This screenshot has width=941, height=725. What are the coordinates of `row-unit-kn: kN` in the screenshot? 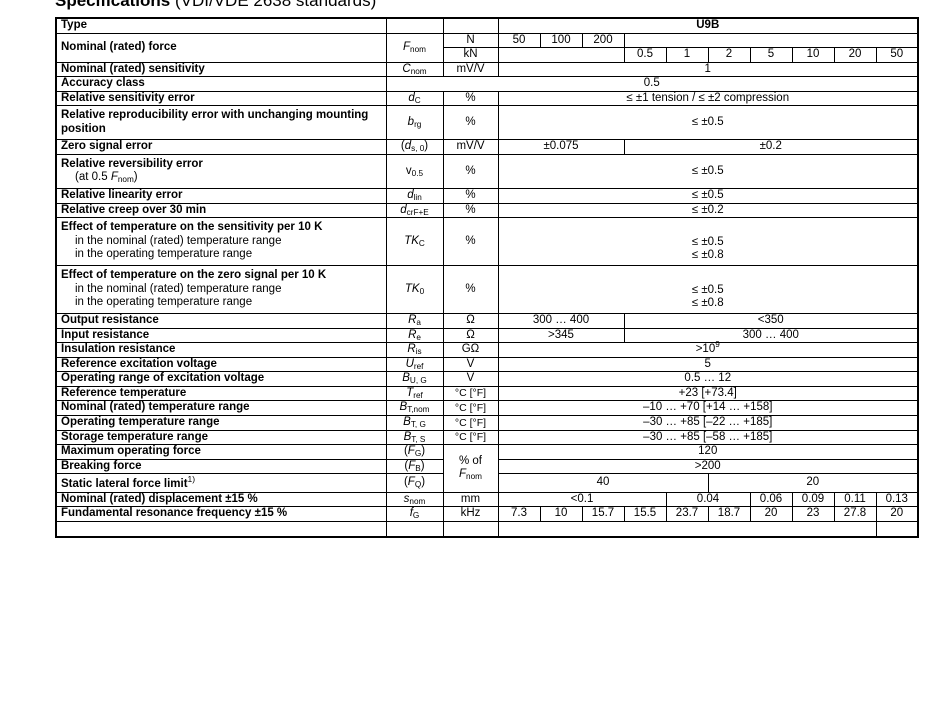 It's located at (470, 55).